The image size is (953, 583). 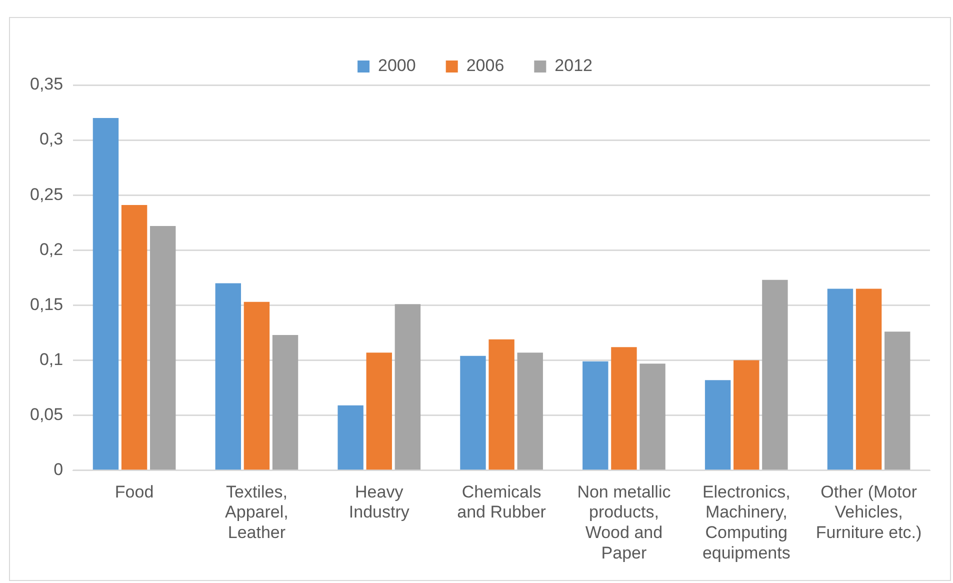 I want to click on y-tick-label: 0,3, so click(x=51, y=139).